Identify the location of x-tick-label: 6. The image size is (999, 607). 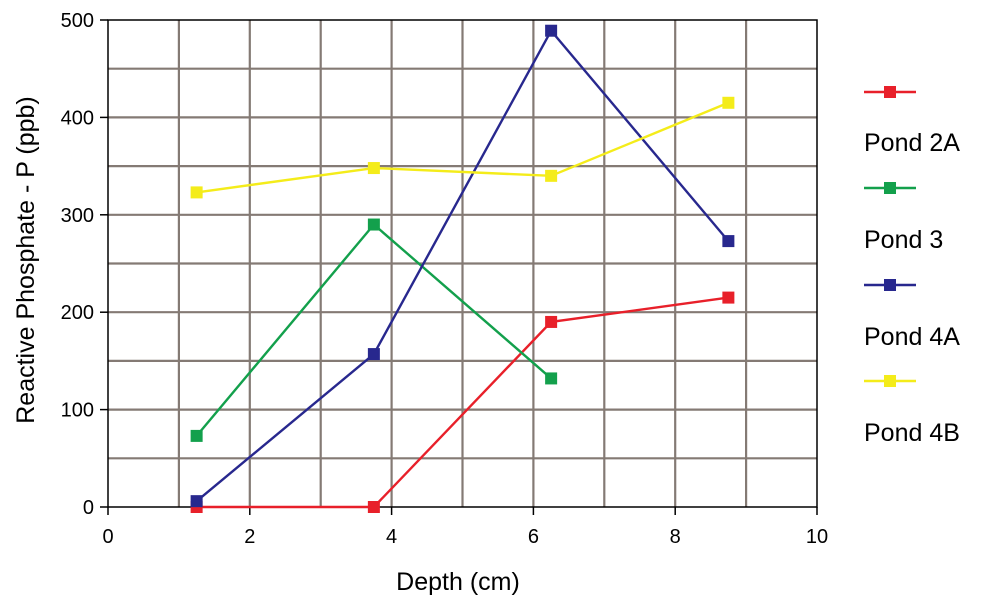
(533, 537).